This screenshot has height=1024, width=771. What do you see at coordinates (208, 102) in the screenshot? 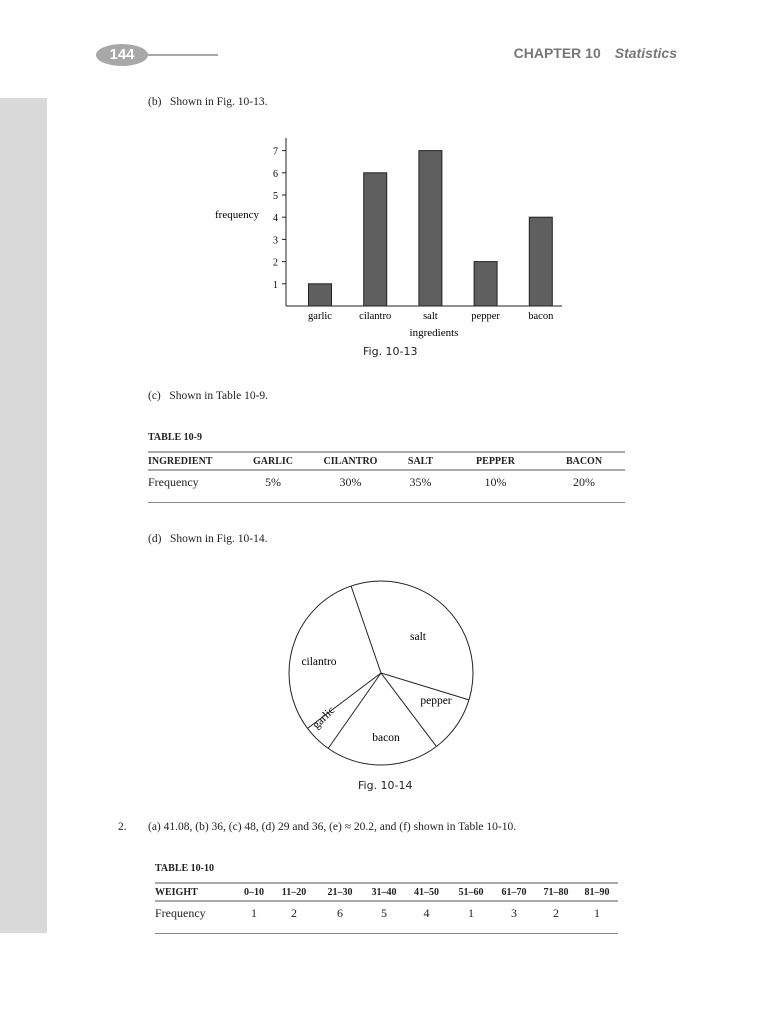
I see `part-b-text: (b) Shown in Fig. 10-13.` at bounding box center [208, 102].